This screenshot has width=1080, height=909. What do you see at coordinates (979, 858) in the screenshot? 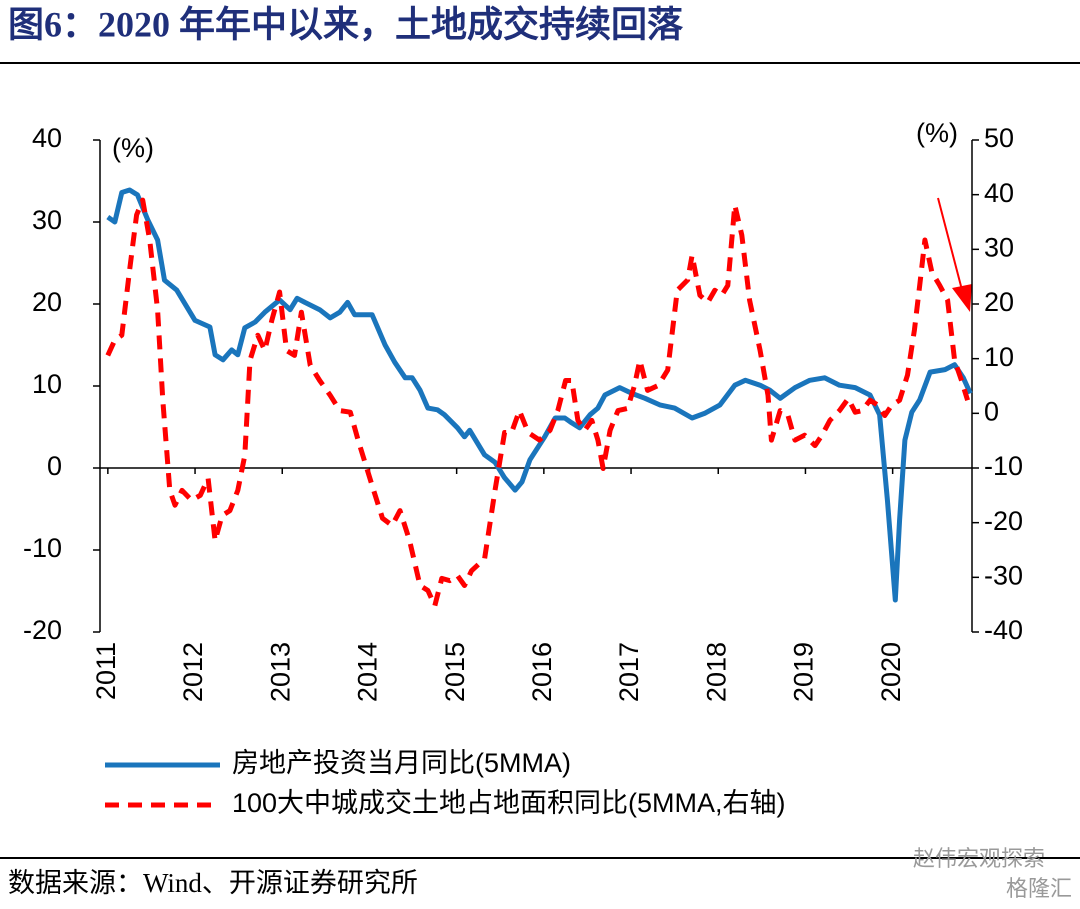
I see `watermark: 赵伟宏观探索` at bounding box center [979, 858].